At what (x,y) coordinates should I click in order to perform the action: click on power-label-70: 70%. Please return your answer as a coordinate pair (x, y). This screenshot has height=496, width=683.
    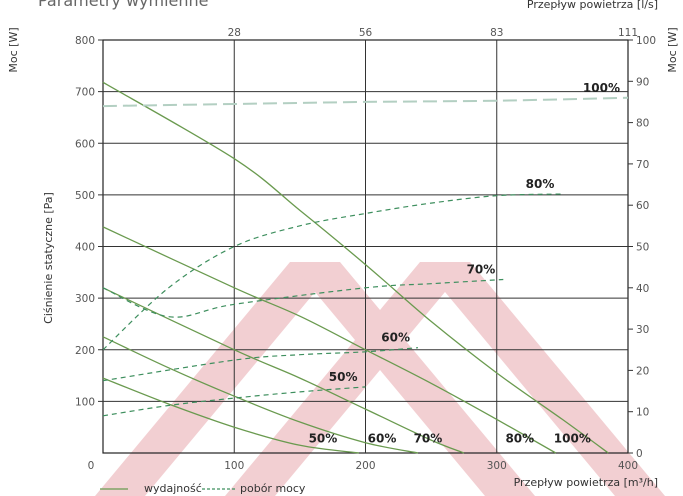
    Looking at the image, I should click on (481, 270).